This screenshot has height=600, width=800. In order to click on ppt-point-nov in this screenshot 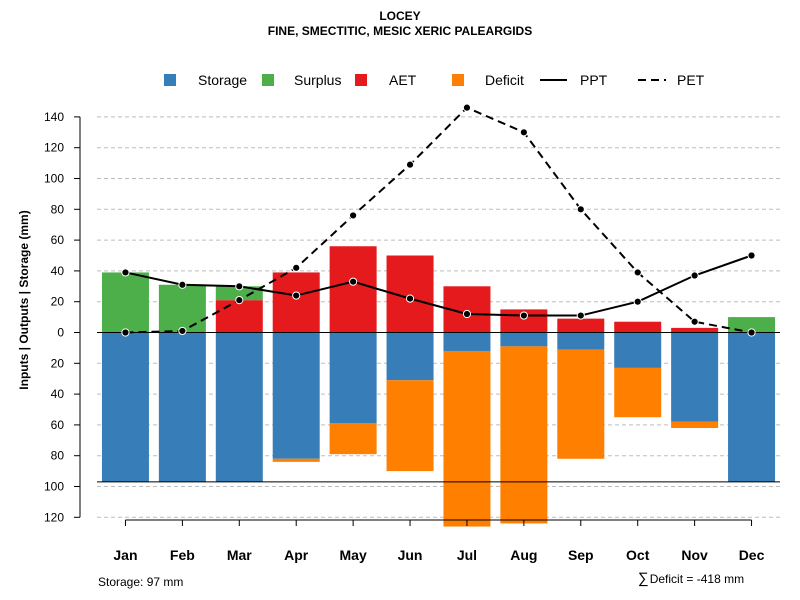, I will do `click(694, 275)`.